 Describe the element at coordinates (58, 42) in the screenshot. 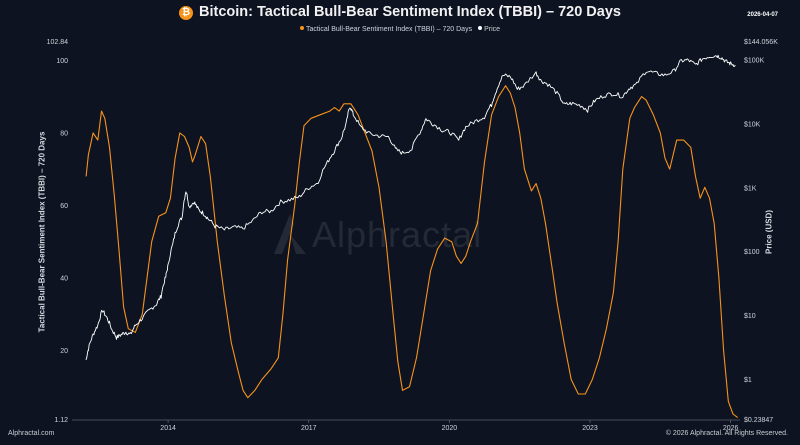

I see `y-left-max-label: 102.84` at that location.